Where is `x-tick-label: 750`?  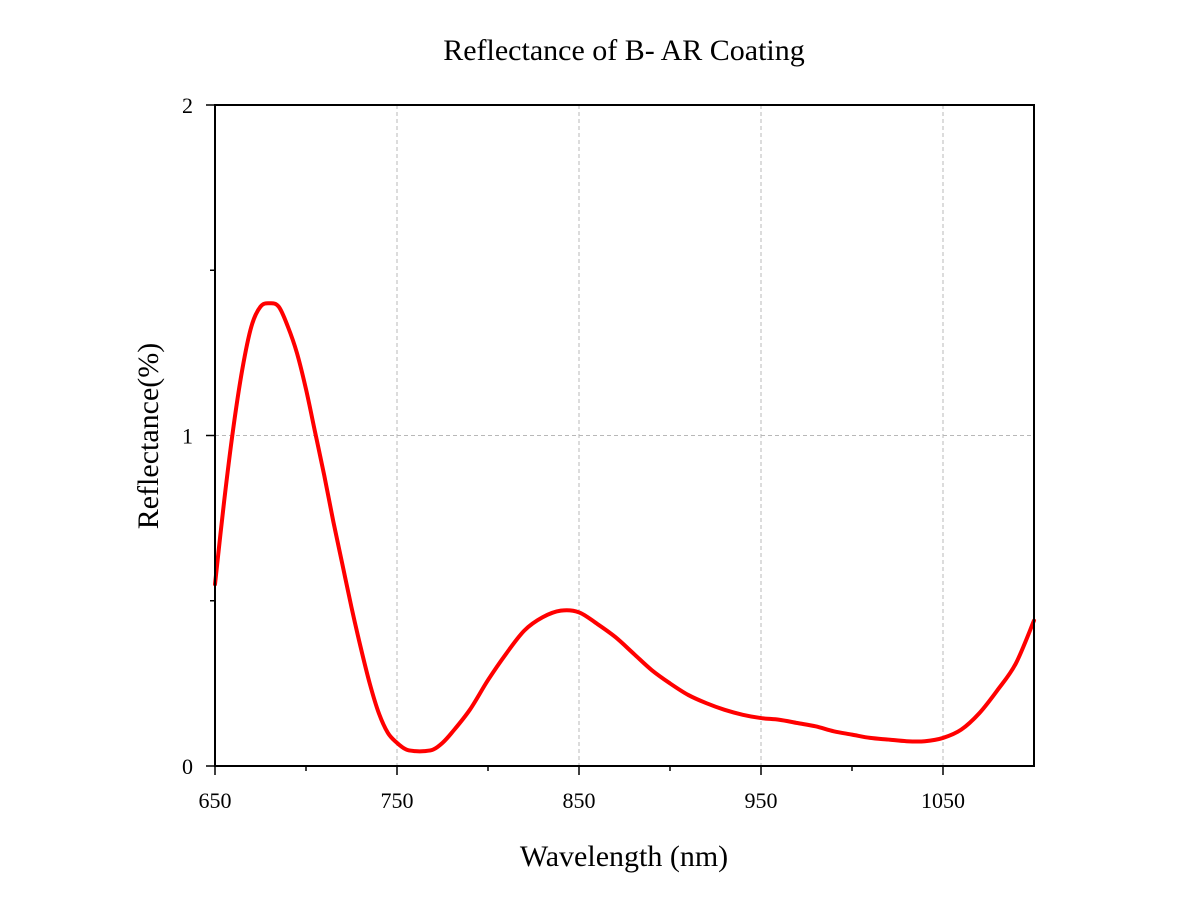
x-tick-label: 750 is located at coordinates (397, 800).